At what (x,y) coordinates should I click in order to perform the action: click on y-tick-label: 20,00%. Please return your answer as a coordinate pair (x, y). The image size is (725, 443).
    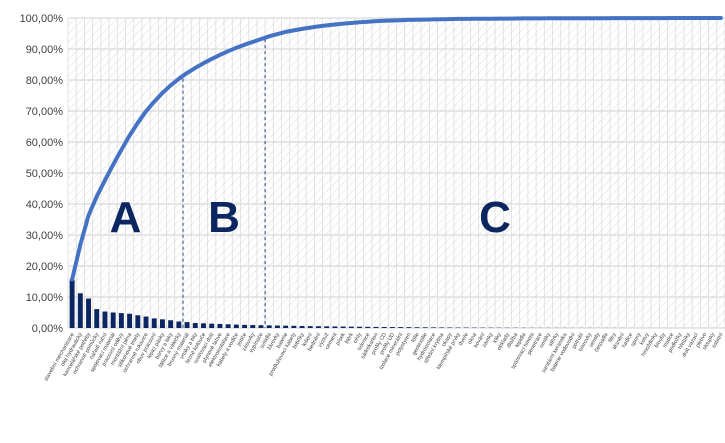
    Looking at the image, I should click on (45, 267).